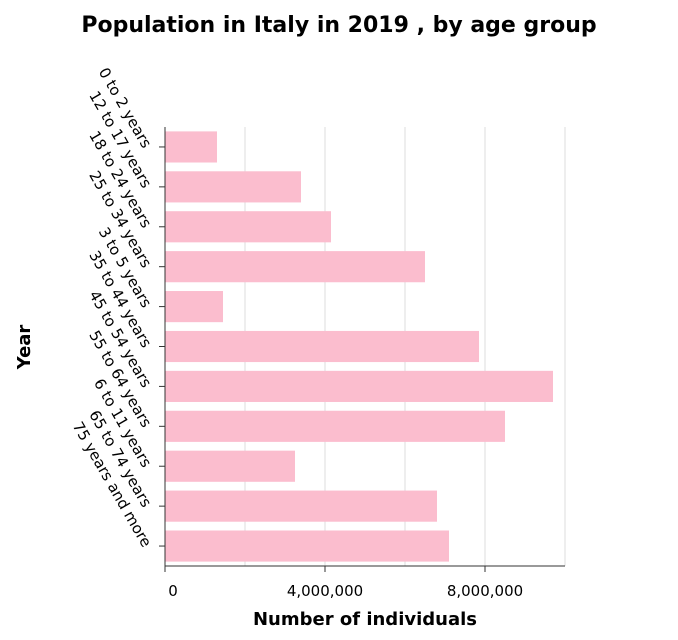 The width and height of the screenshot is (678, 640). What do you see at coordinates (365, 619) in the screenshot?
I see `x-axis-label: Number of individuals` at bounding box center [365, 619].